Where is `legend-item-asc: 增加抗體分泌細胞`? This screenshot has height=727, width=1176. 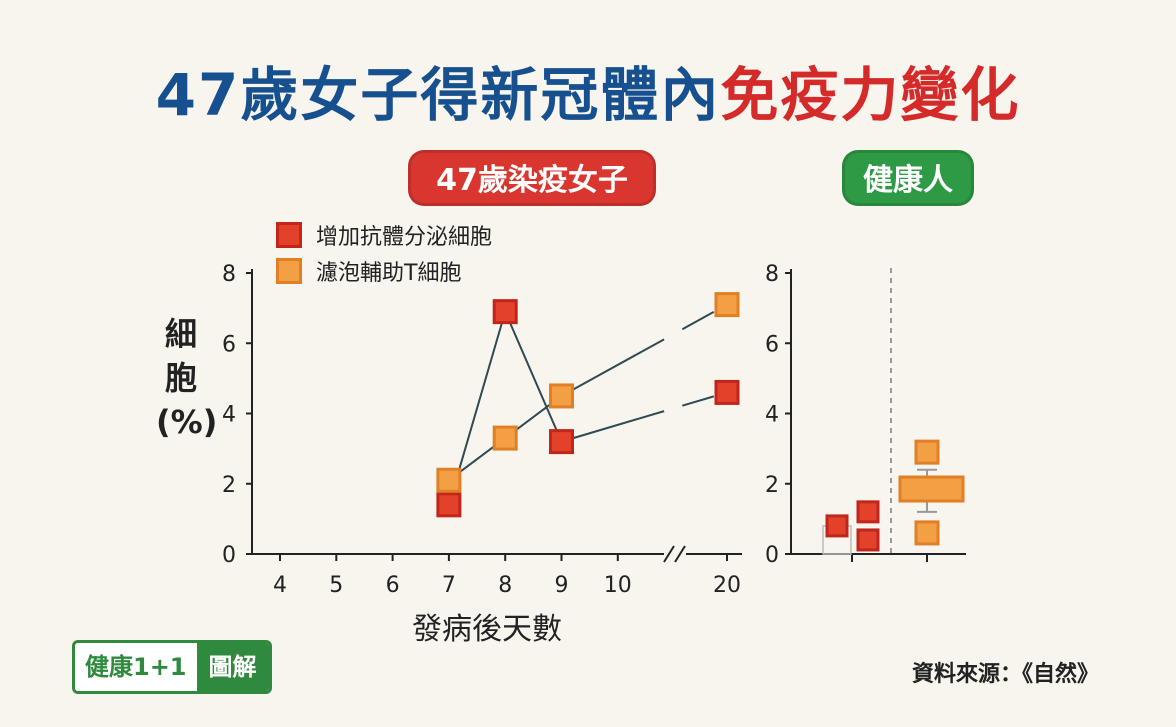 legend-item-asc: 增加抗體分泌細胞 is located at coordinates (384, 235).